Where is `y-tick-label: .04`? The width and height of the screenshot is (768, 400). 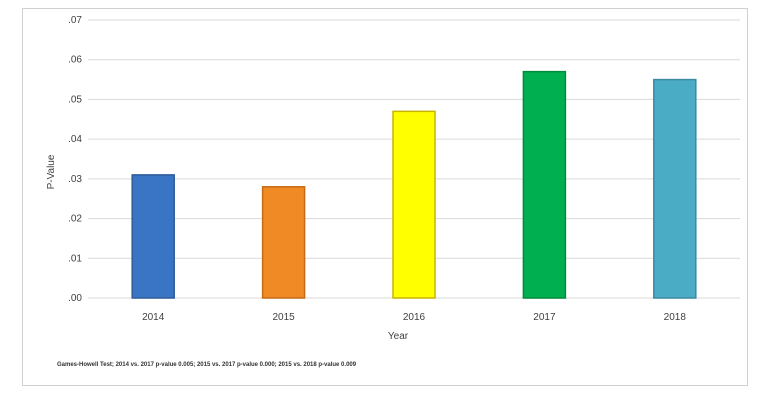
y-tick-label: .04 is located at coordinates (75, 139).